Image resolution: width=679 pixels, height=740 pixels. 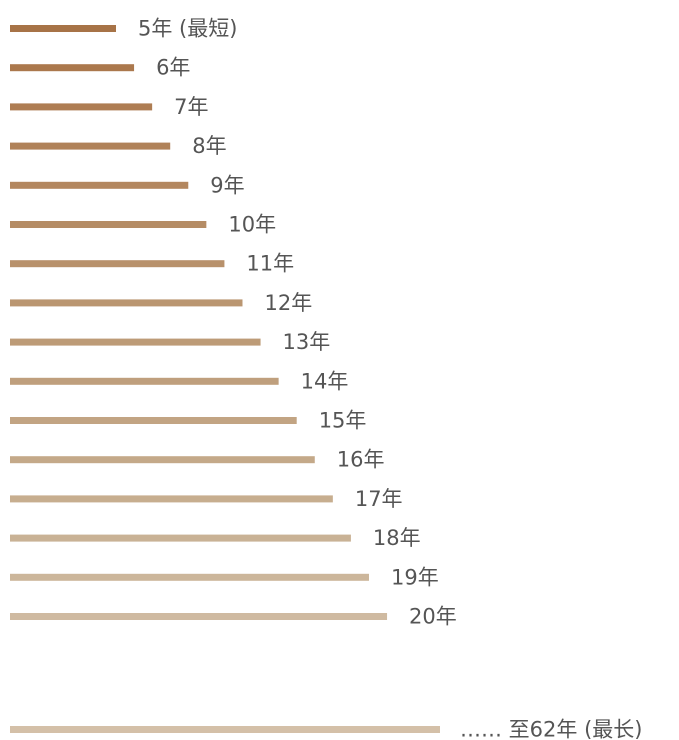 I want to click on bar-15-years, so click(x=153, y=420).